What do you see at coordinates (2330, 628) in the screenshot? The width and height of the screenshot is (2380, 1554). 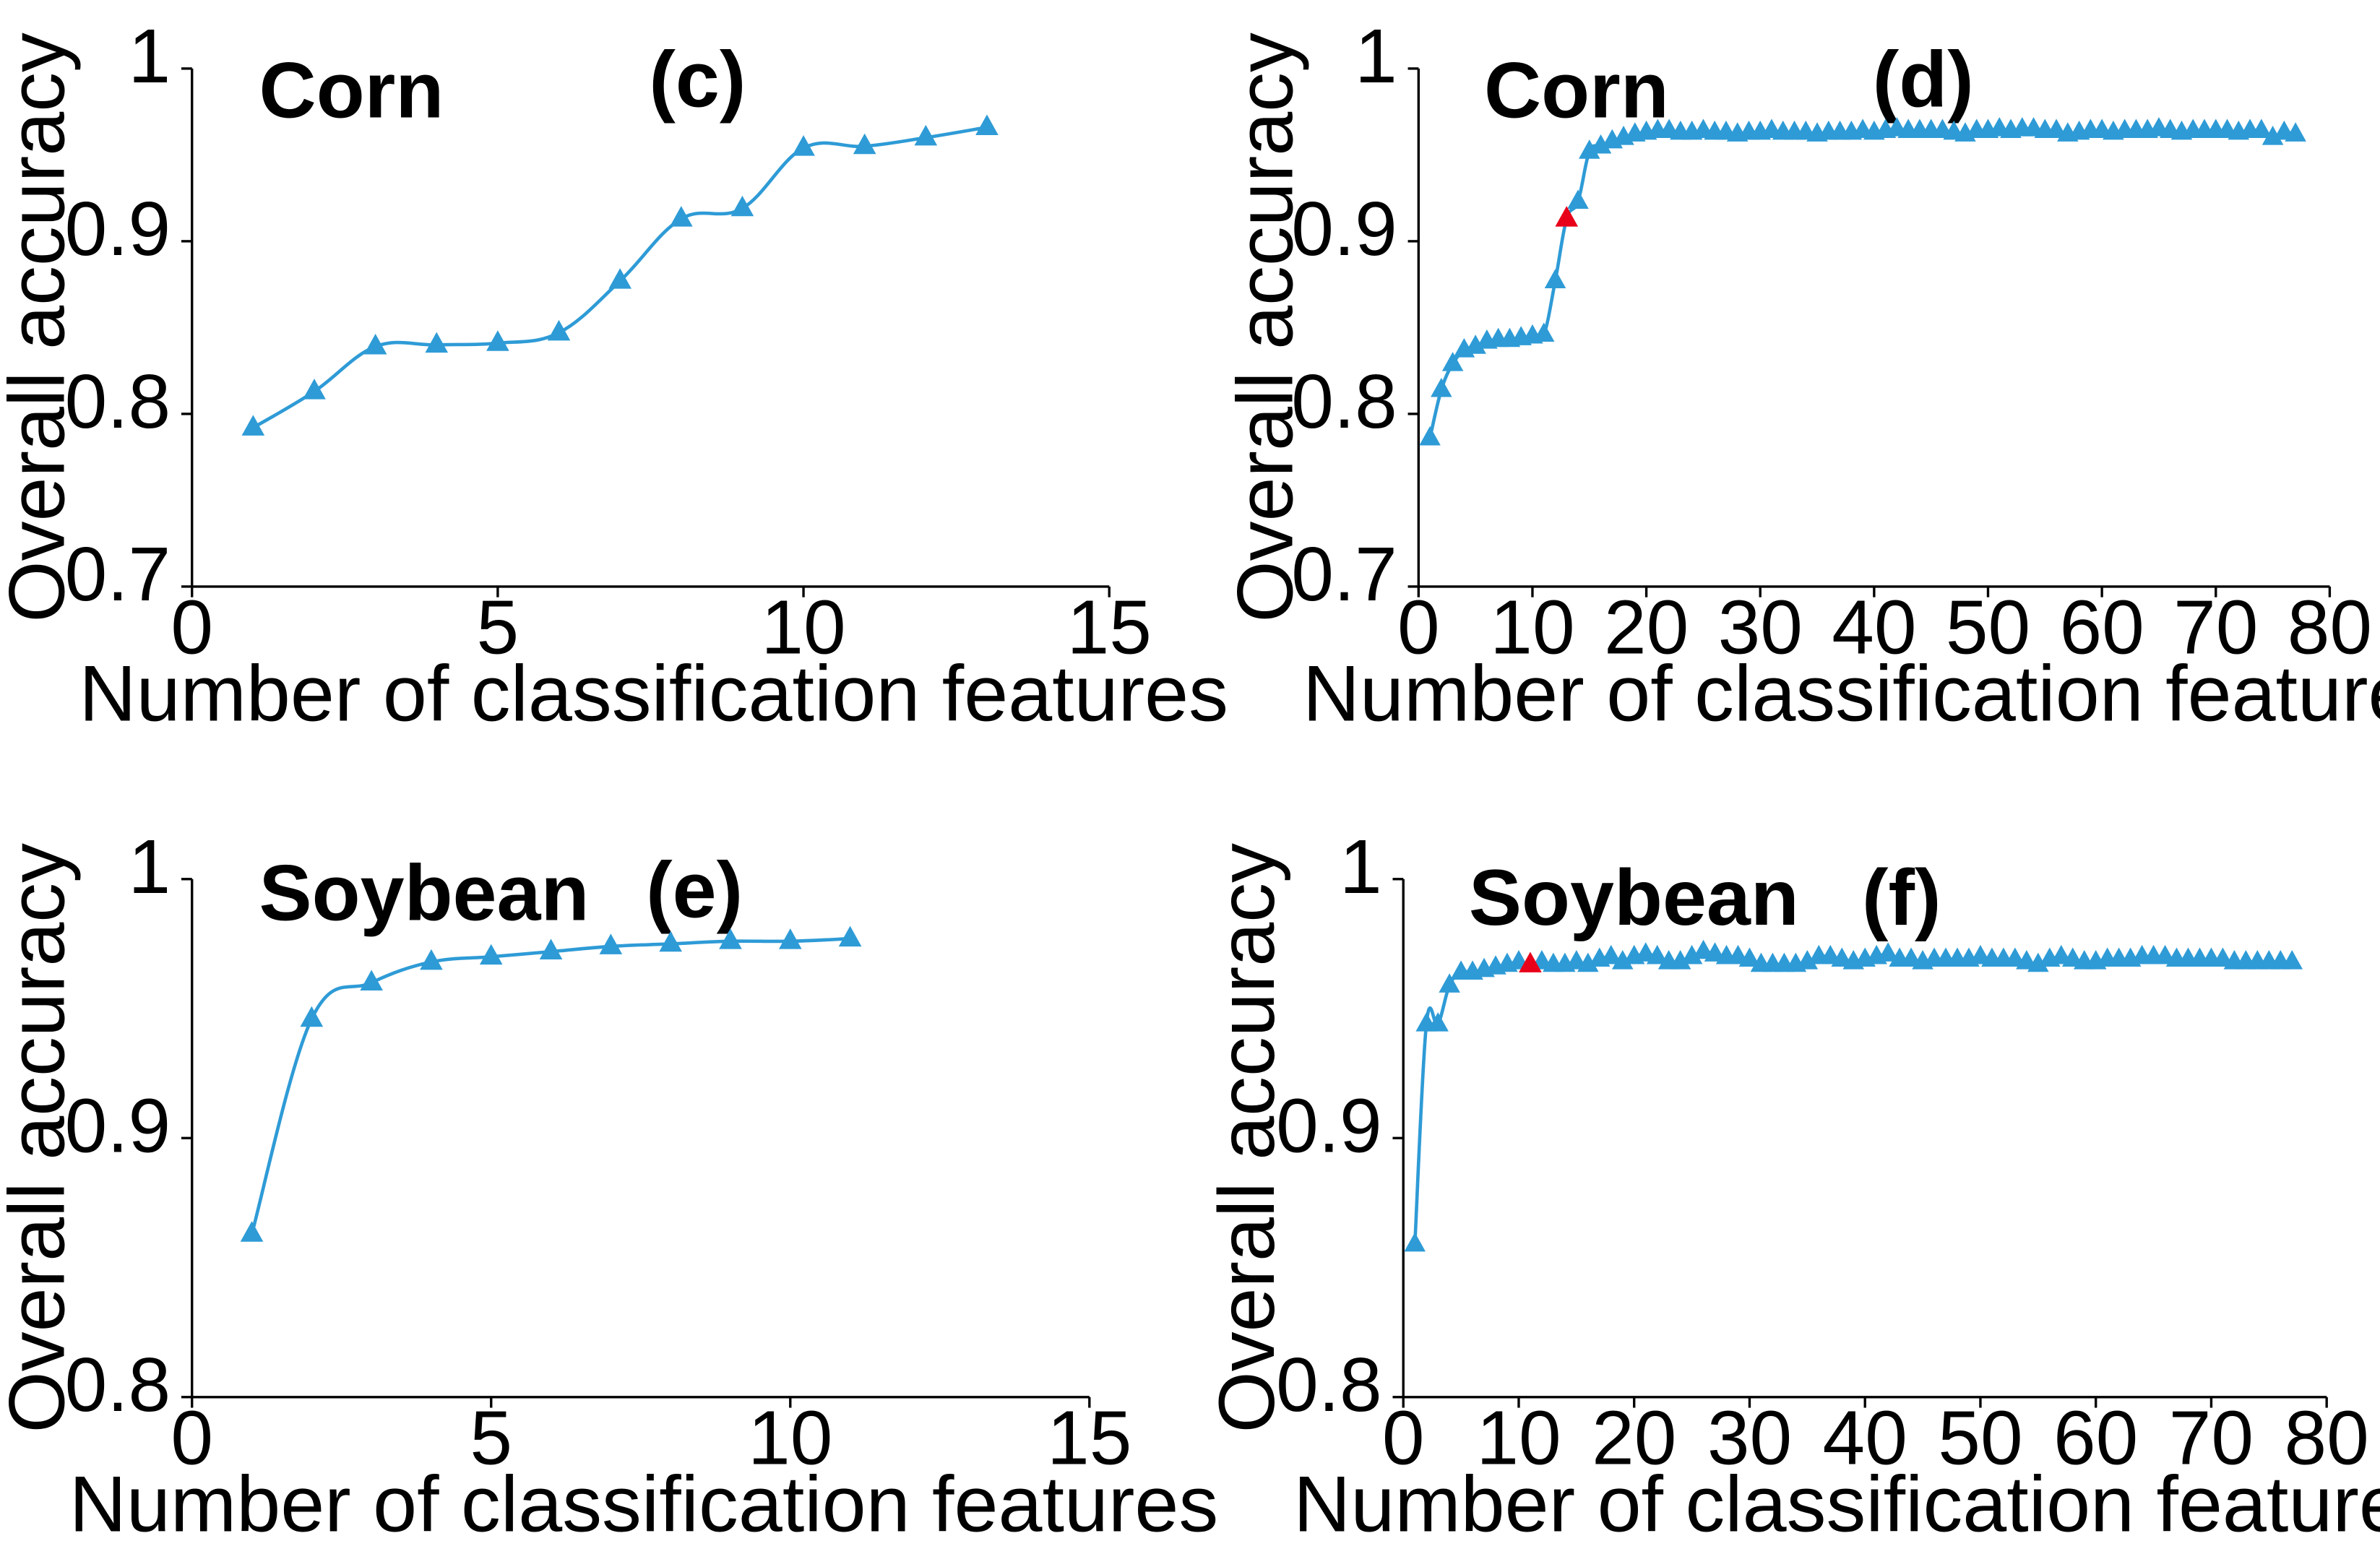 I see `x-tick-label: 80` at bounding box center [2330, 628].